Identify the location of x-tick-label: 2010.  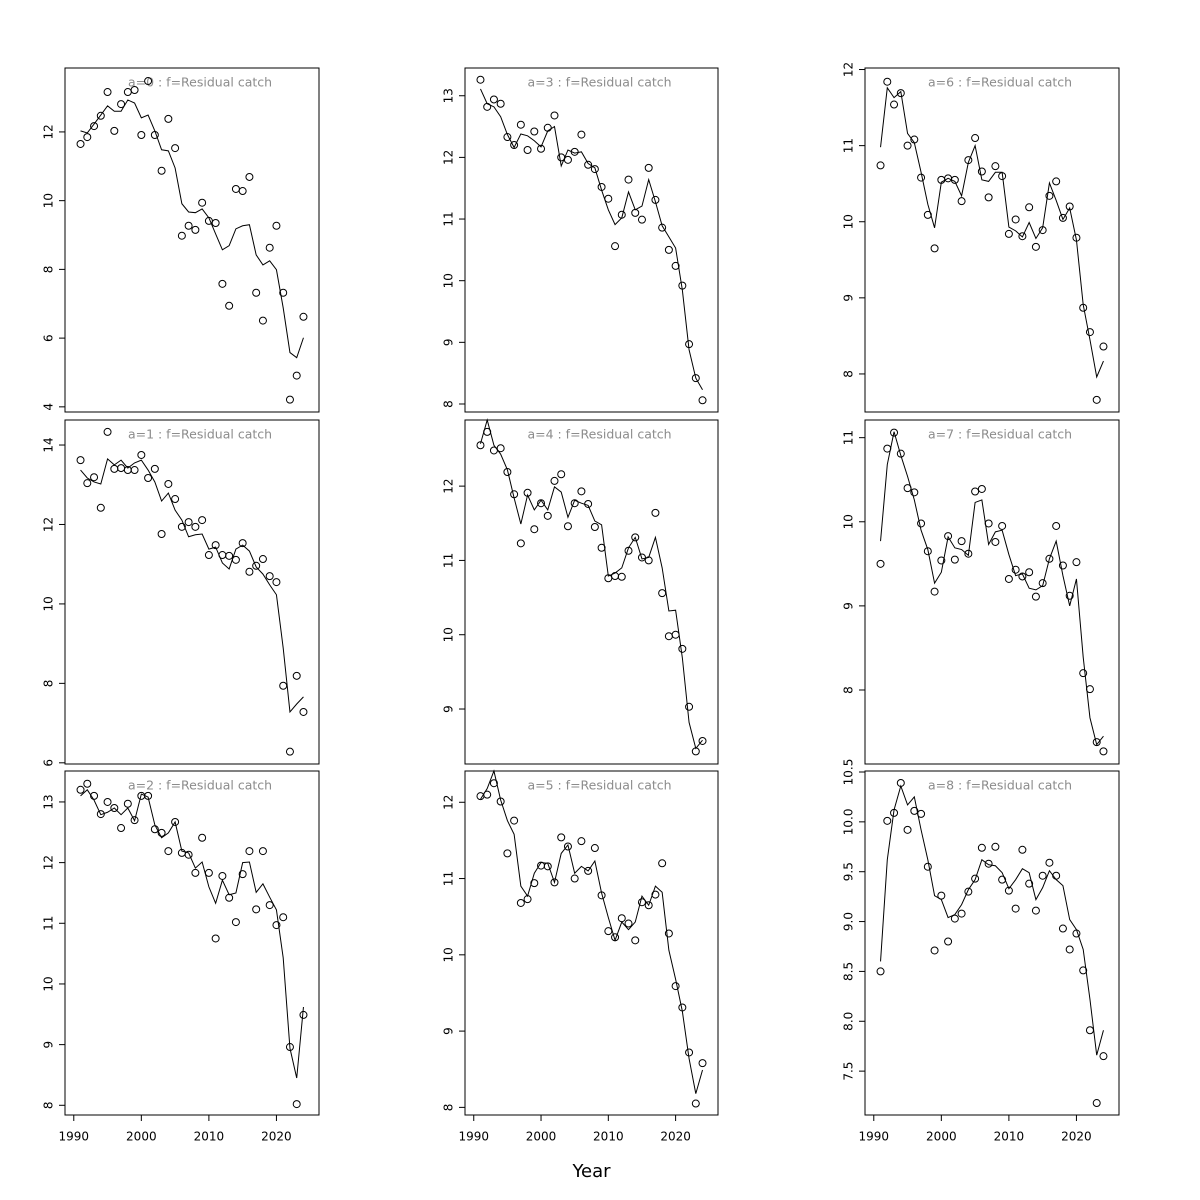
(209, 1137).